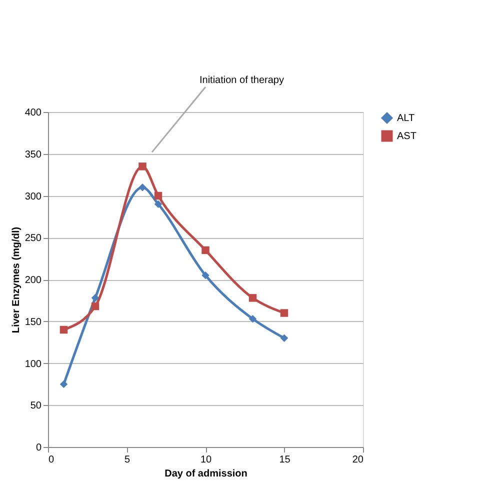 This screenshot has width=489, height=486. Describe the element at coordinates (36, 406) in the screenshot. I see `y-tick-label: 50` at that location.